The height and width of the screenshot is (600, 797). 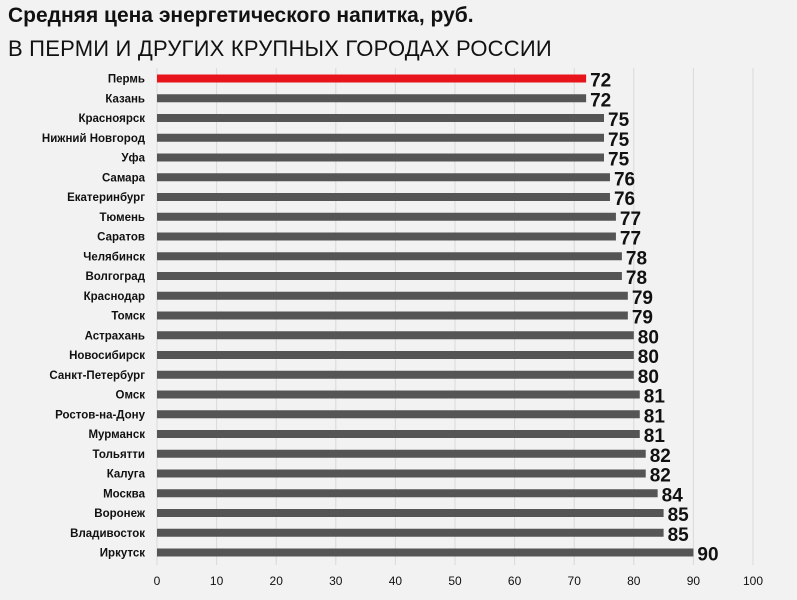 What do you see at coordinates (396, 581) in the screenshot?
I see `x-tick-label: 40` at bounding box center [396, 581].